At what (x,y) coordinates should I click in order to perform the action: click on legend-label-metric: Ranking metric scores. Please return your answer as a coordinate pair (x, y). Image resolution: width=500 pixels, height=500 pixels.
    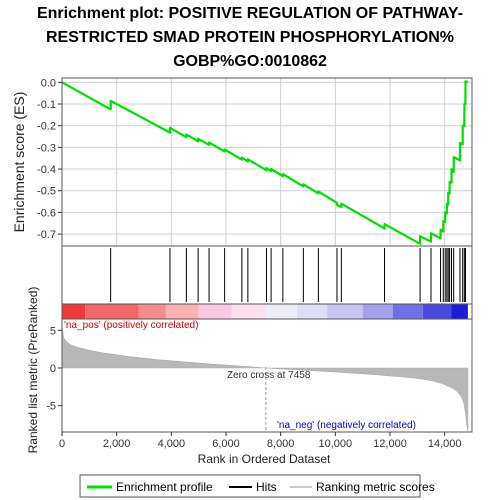
    Looking at the image, I should click on (375, 487).